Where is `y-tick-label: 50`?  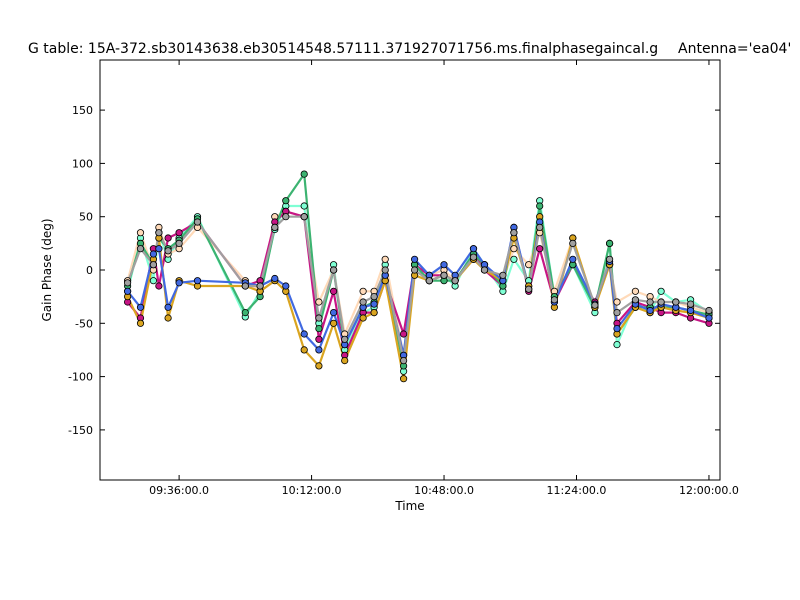 y-tick-label: 50 is located at coordinates (86, 217).